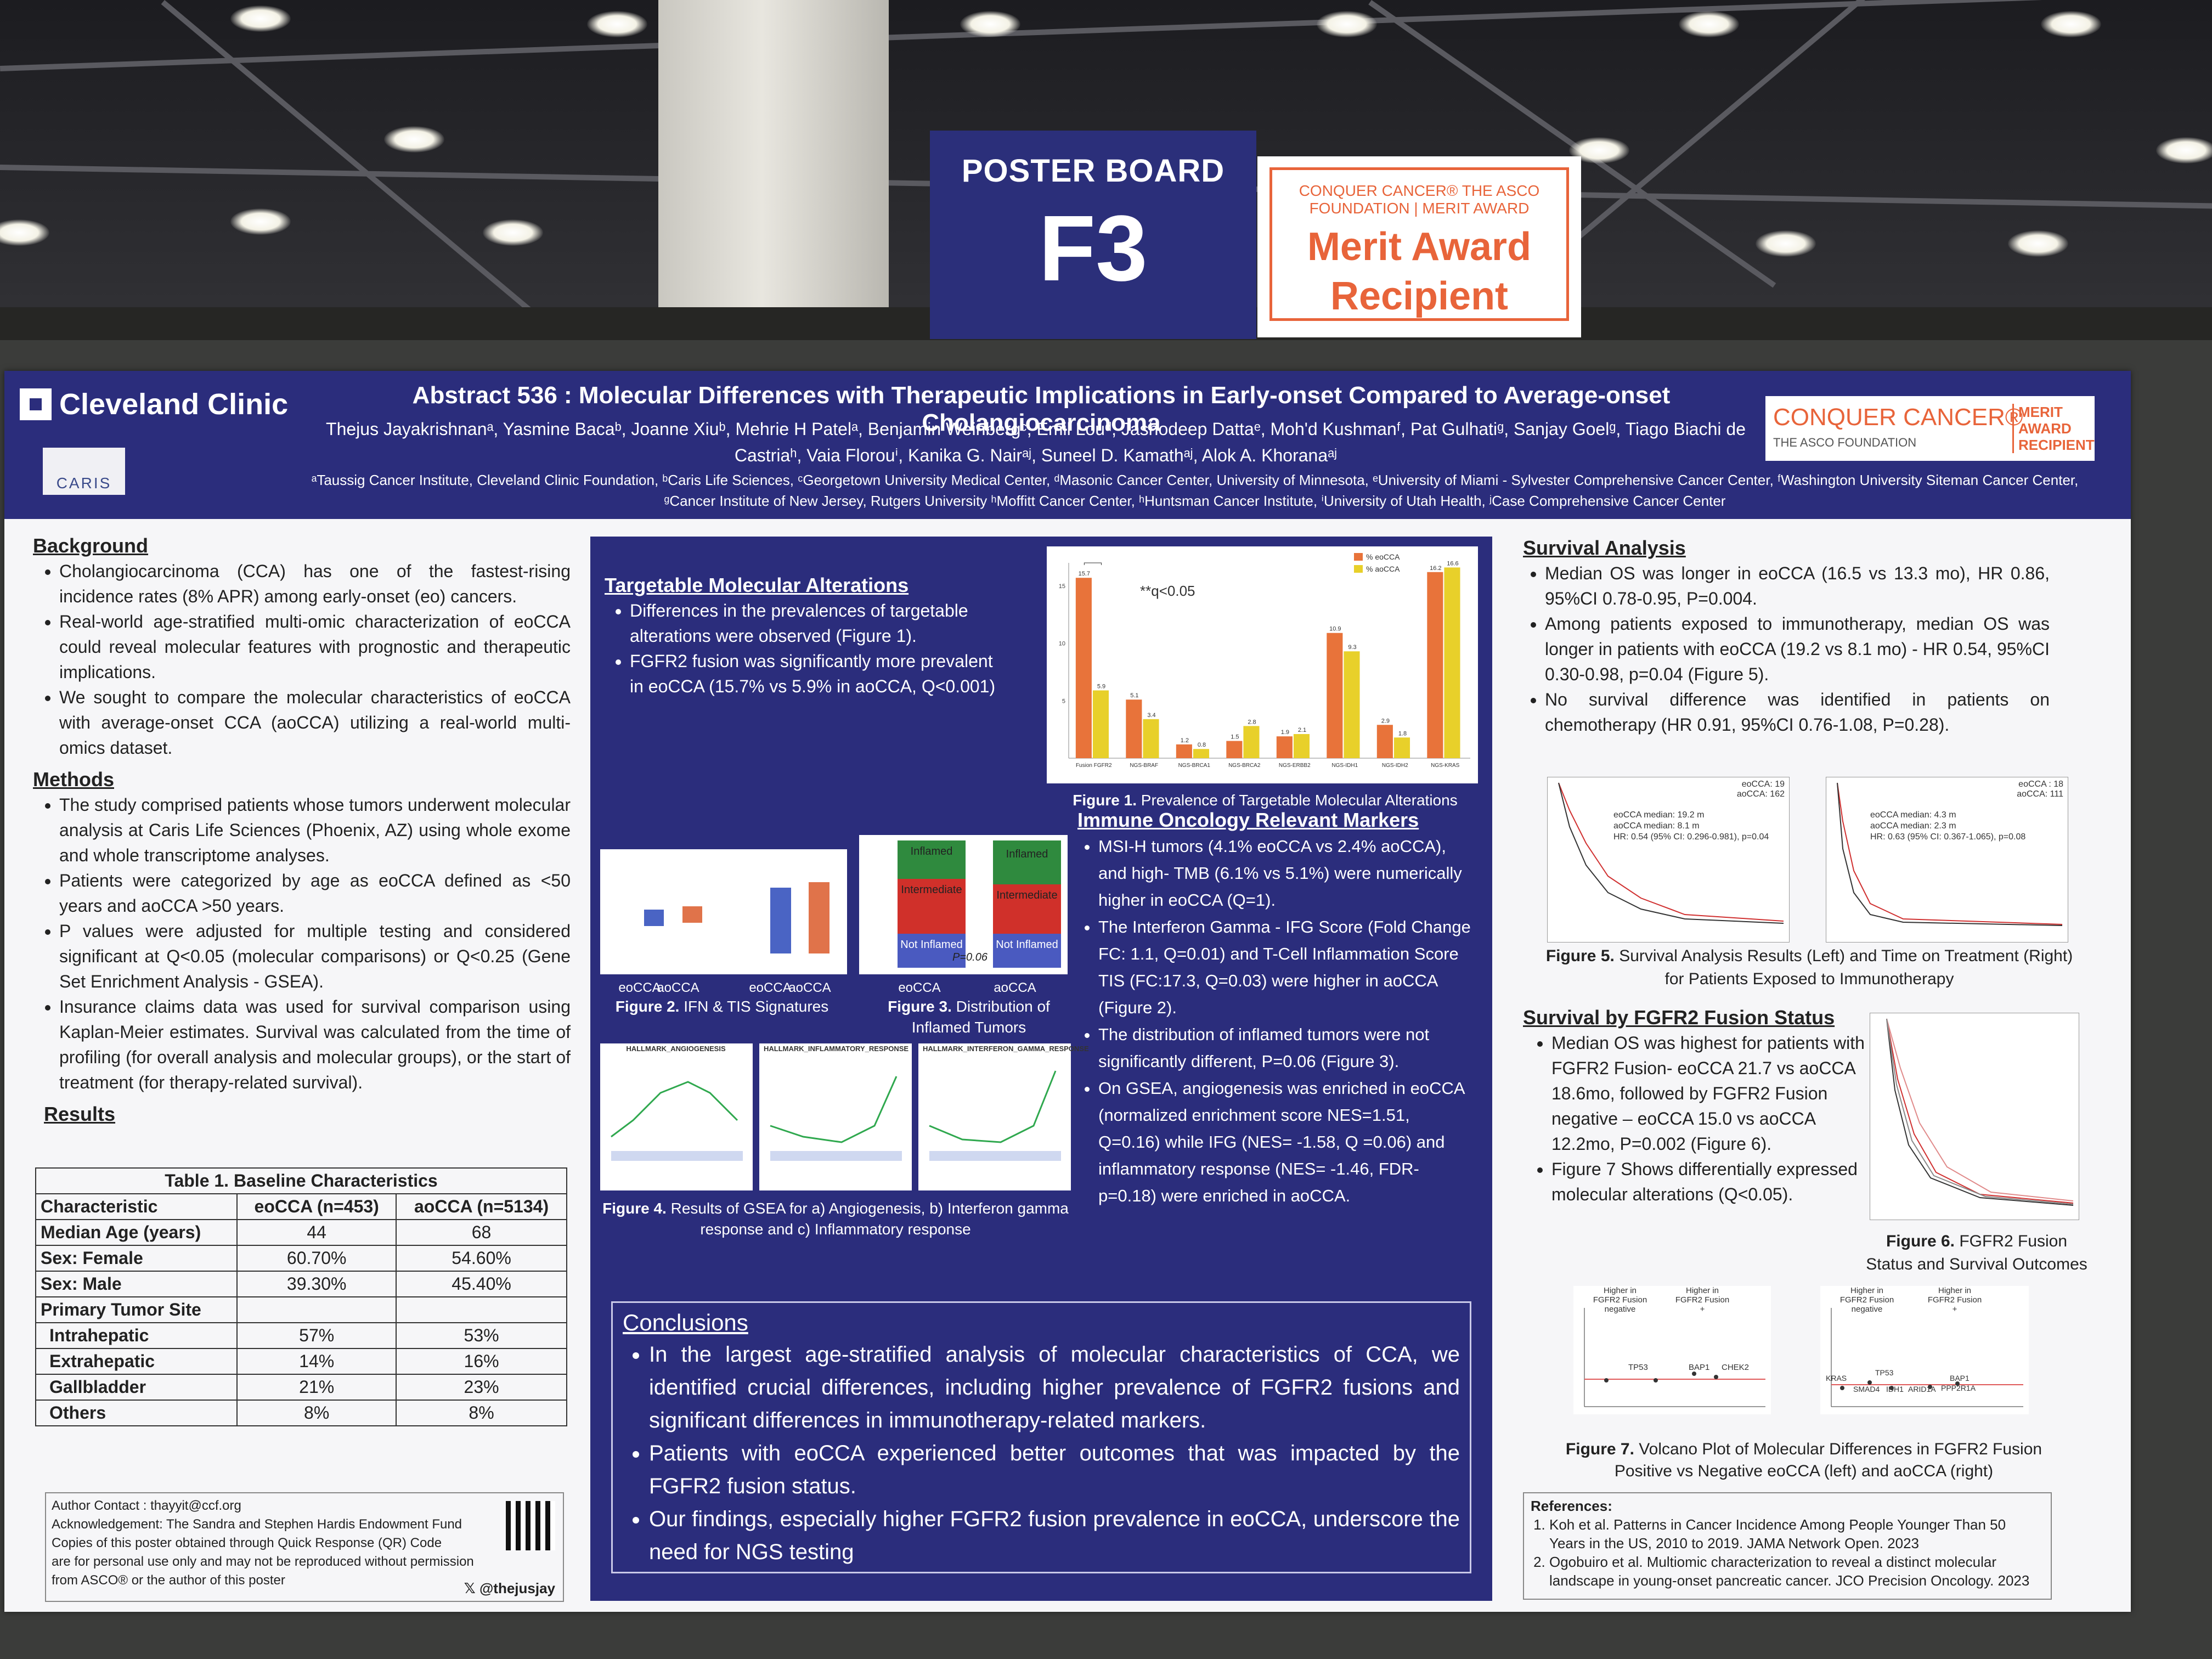 The image size is (2212, 1659). What do you see at coordinates (1027, 951) in the screenshot?
I see `segment-not-inflamed: Not Inflamed` at bounding box center [1027, 951].